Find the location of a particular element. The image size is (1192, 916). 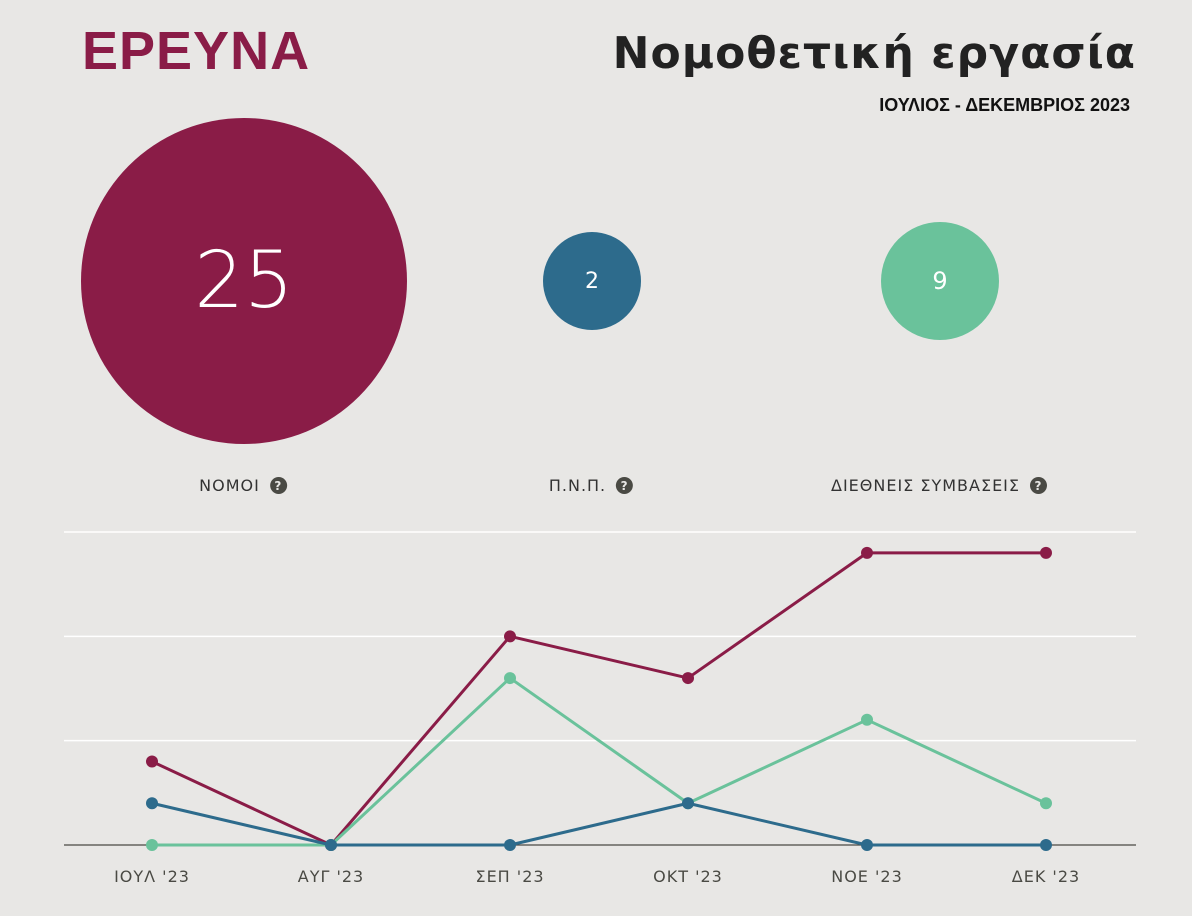

laws-count-bubble: 25 is located at coordinates (244, 281).